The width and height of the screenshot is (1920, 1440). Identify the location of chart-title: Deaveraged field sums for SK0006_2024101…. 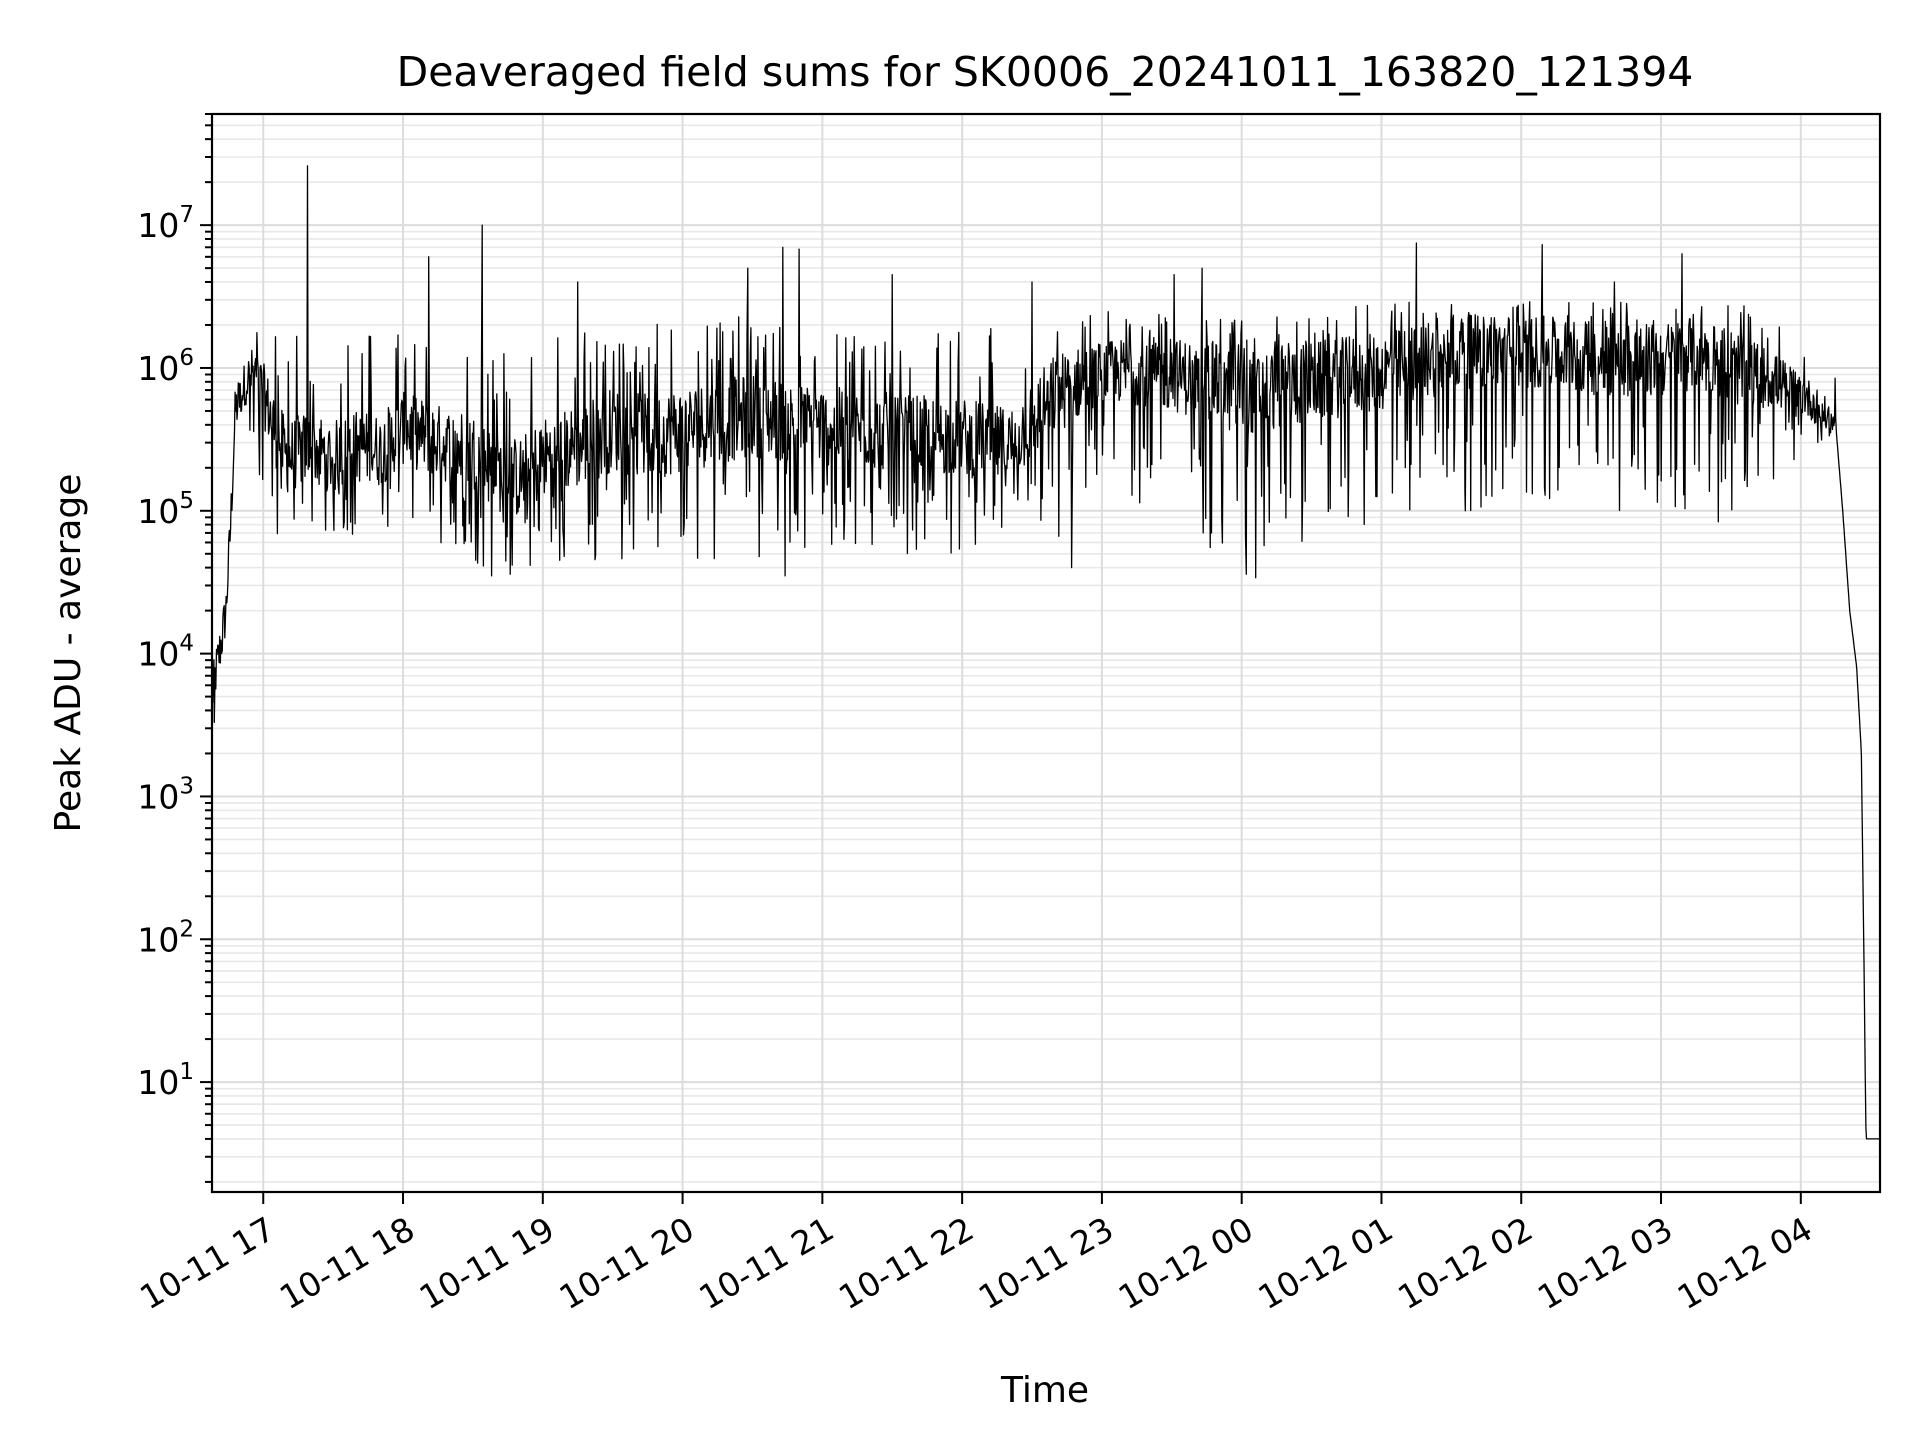
(1045, 72).